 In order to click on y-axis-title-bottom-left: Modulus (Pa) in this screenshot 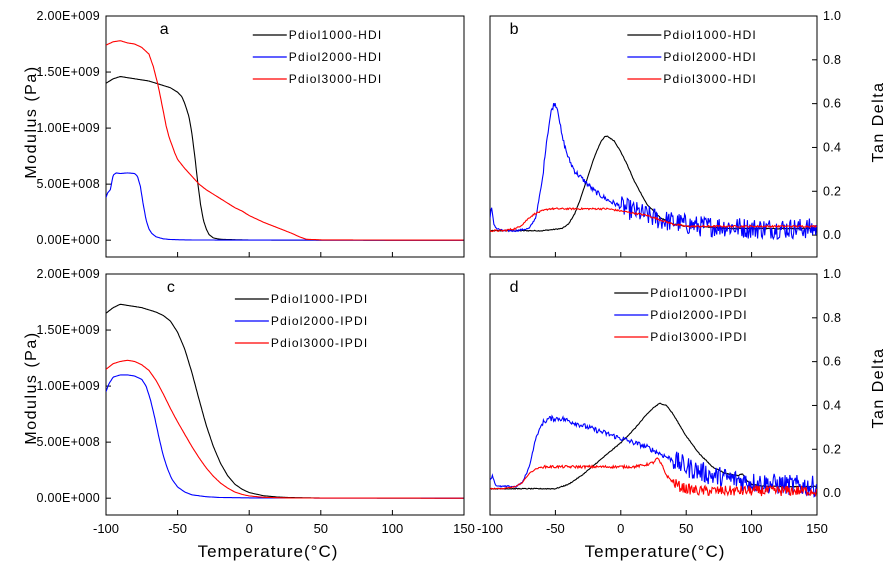, I will do `click(31, 387)`.